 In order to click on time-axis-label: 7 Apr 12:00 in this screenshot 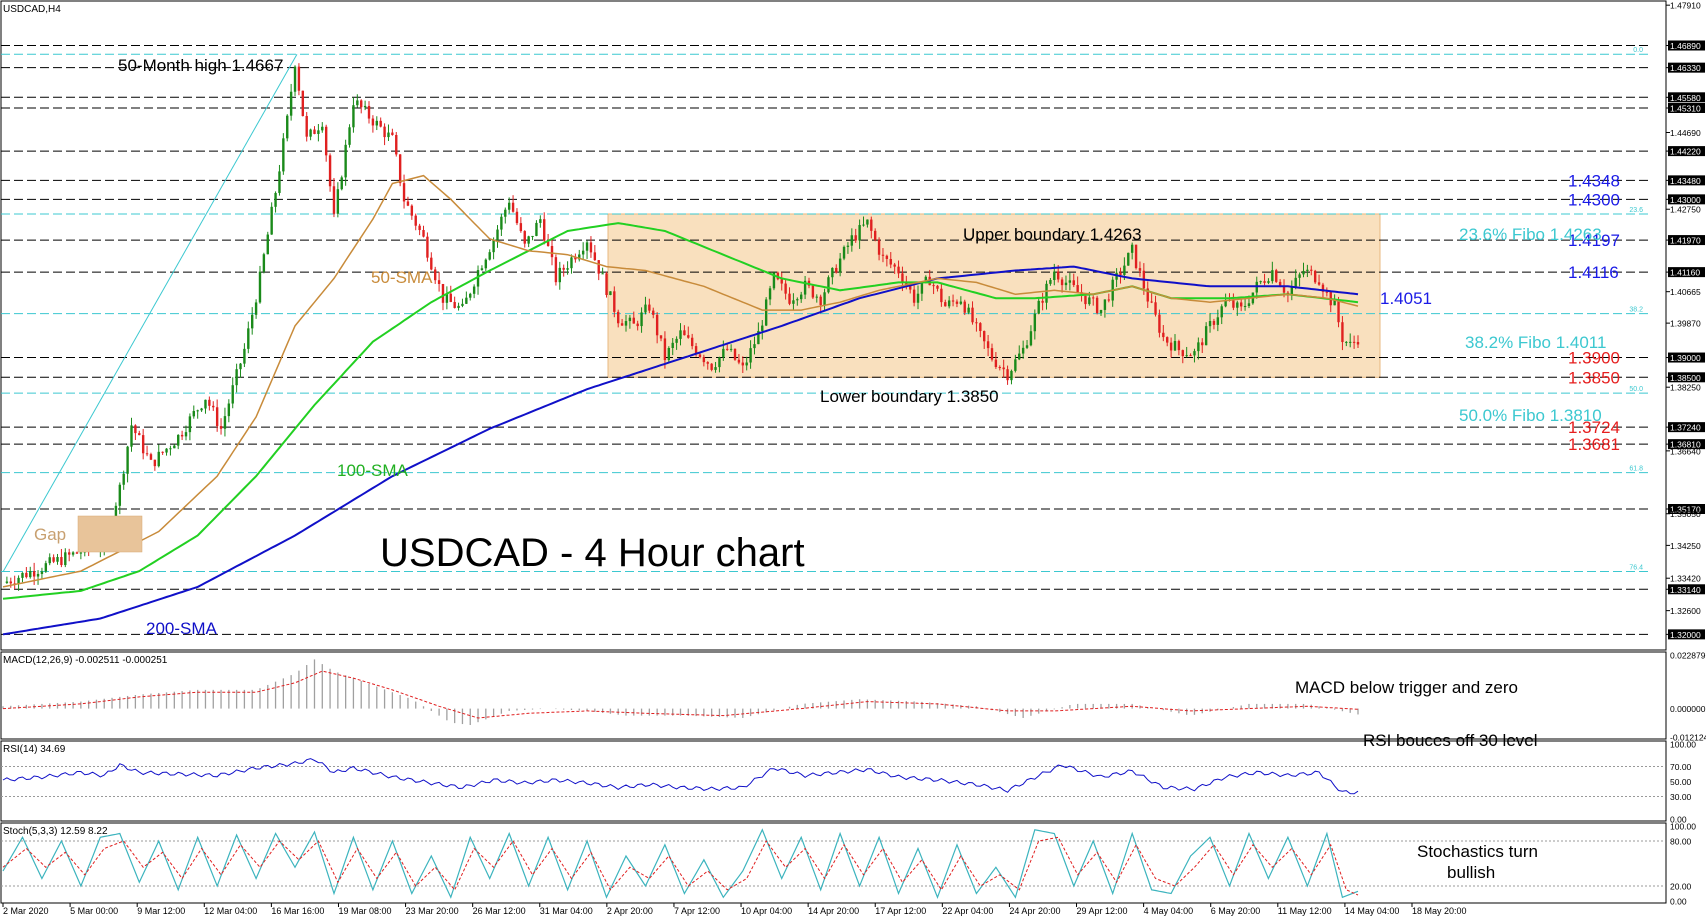, I will do `click(697, 911)`.